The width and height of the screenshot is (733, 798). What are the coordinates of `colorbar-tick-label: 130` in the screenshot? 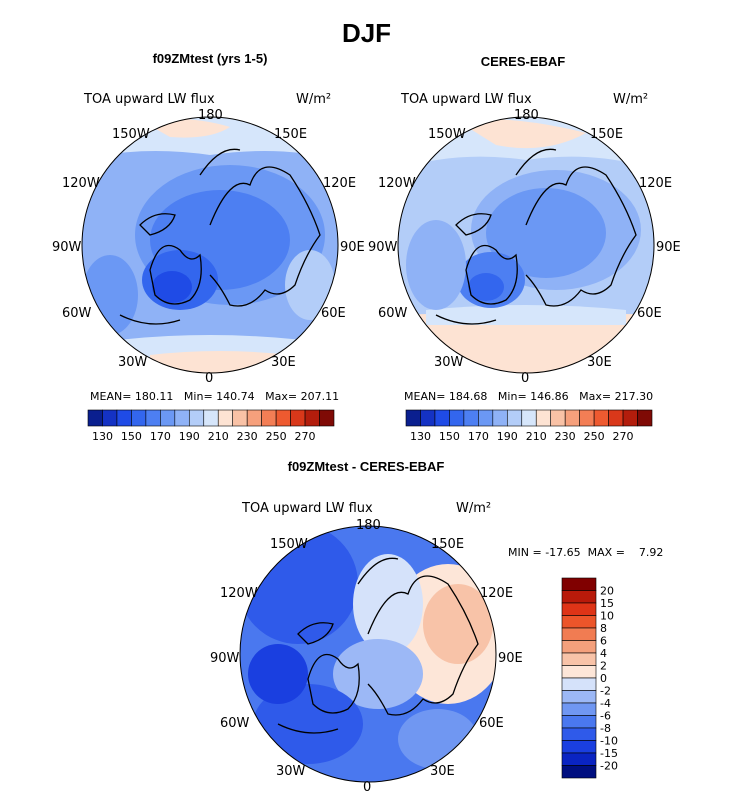 It's located at (102, 436).